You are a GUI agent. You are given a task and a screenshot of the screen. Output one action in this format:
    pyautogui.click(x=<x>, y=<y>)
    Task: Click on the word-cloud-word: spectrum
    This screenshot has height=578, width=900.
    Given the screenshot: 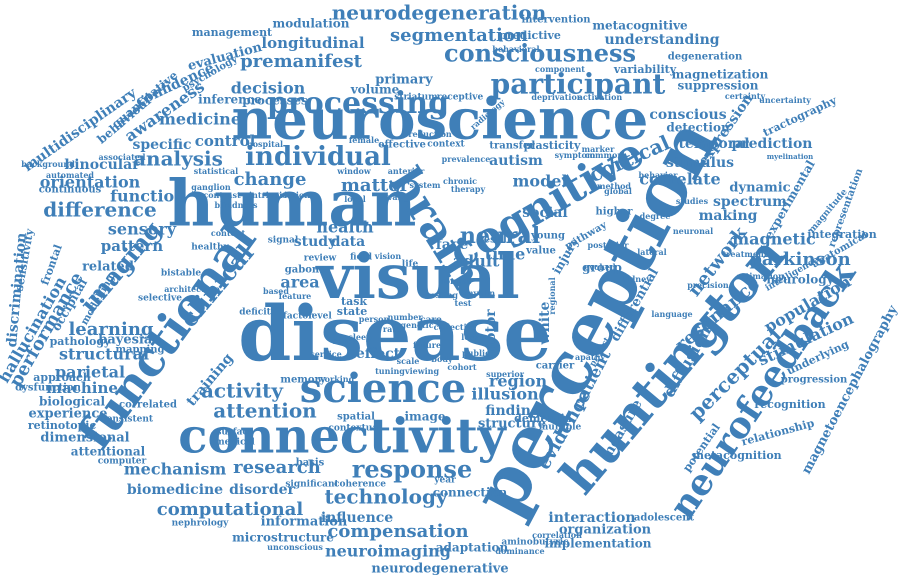 What is the action you would take?
    pyautogui.click(x=750, y=202)
    